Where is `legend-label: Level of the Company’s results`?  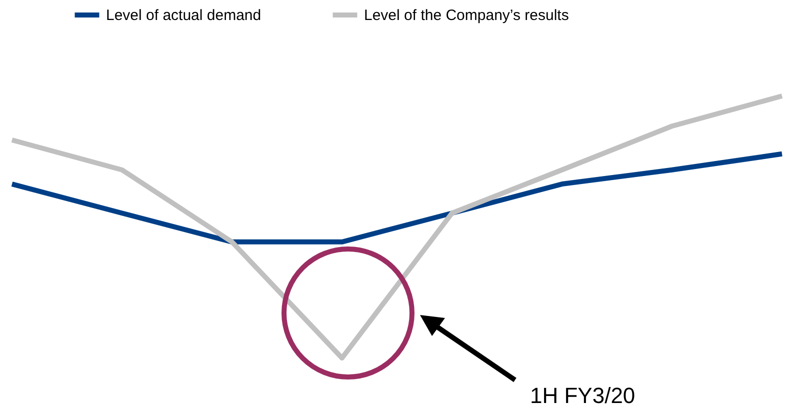
legend-label: Level of the Company’s results is located at coordinates (466, 15).